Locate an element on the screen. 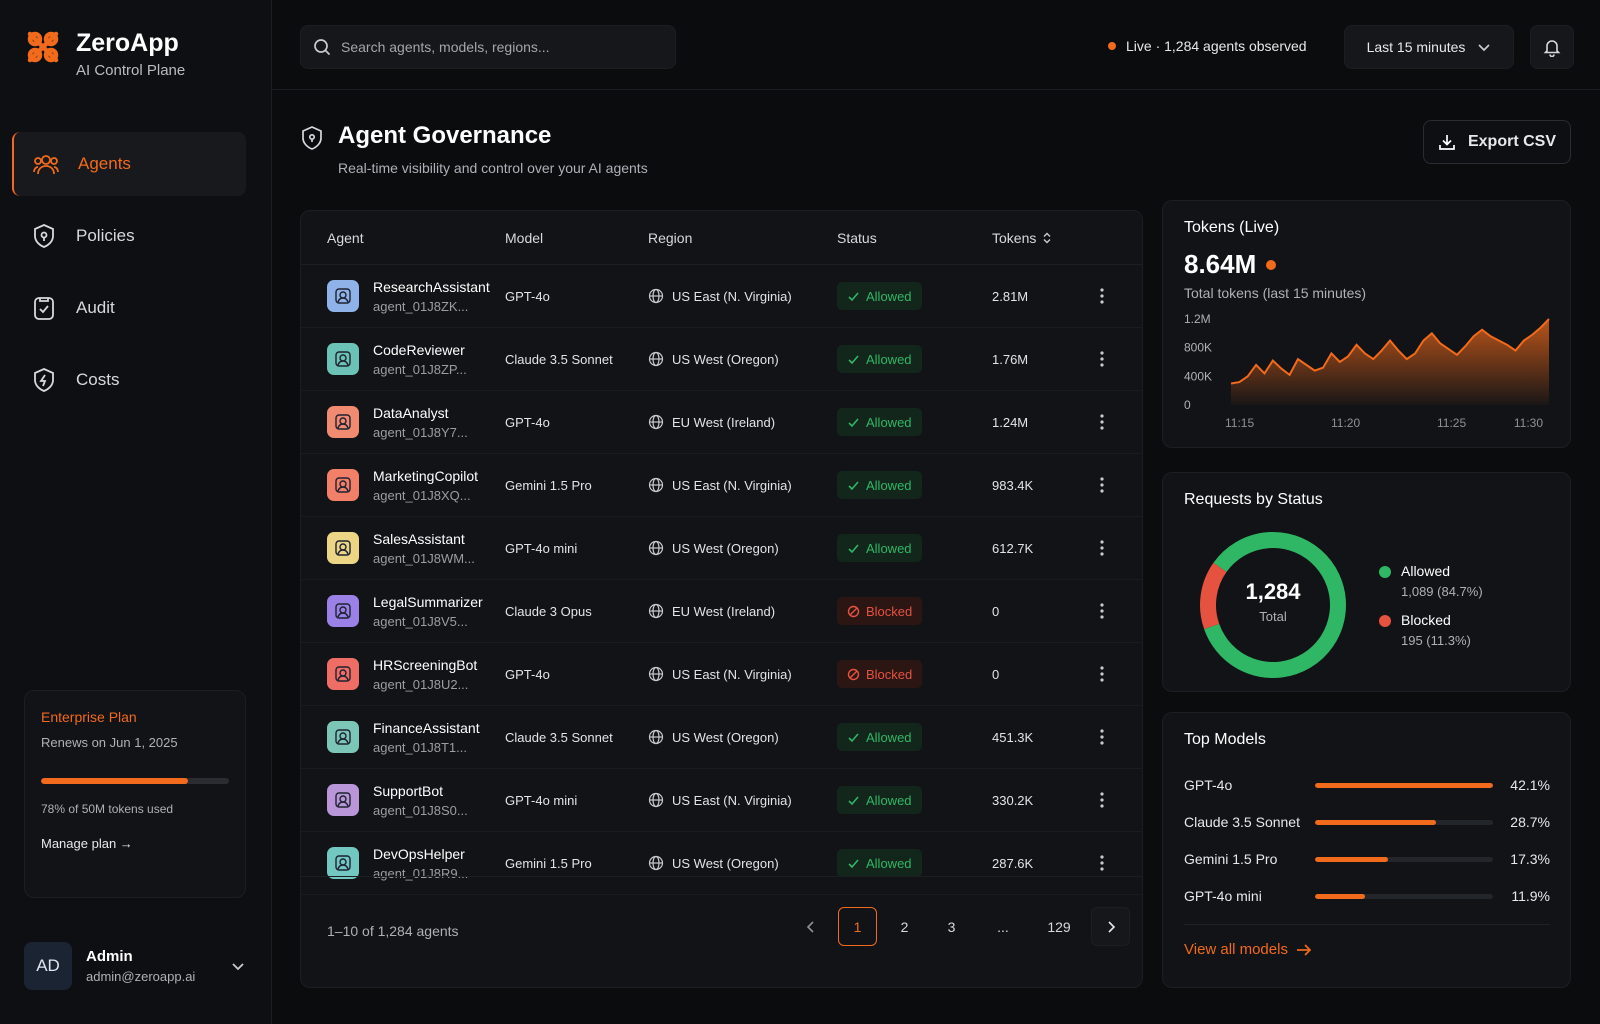  tokens-cell: 2.81M is located at coordinates (1010, 296).